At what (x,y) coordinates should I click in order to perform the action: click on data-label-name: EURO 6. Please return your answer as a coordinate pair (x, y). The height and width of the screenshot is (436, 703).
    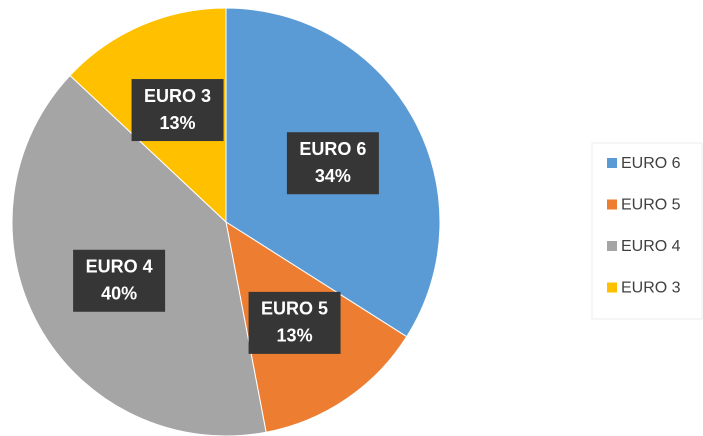
    Looking at the image, I should click on (332, 149).